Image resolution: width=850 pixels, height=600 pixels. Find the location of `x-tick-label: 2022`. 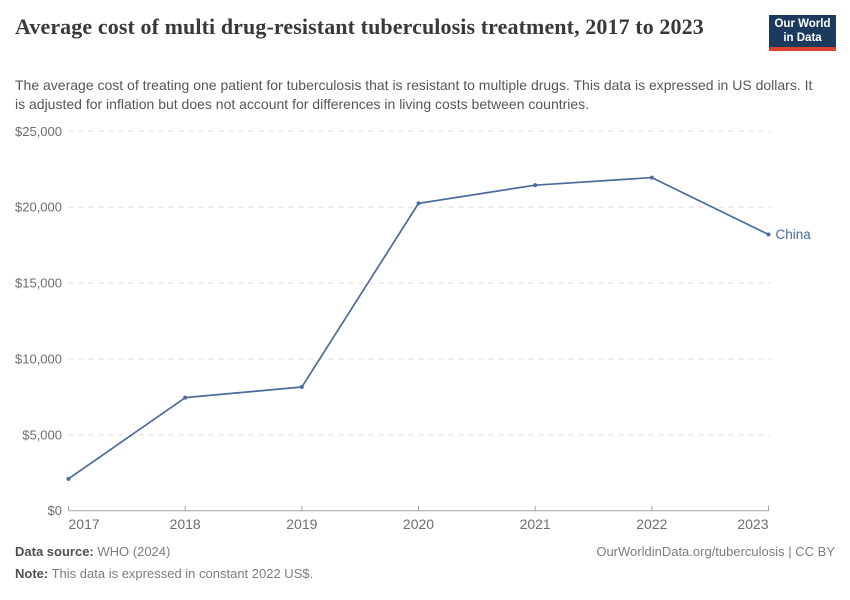

x-tick-label: 2022 is located at coordinates (651, 524).